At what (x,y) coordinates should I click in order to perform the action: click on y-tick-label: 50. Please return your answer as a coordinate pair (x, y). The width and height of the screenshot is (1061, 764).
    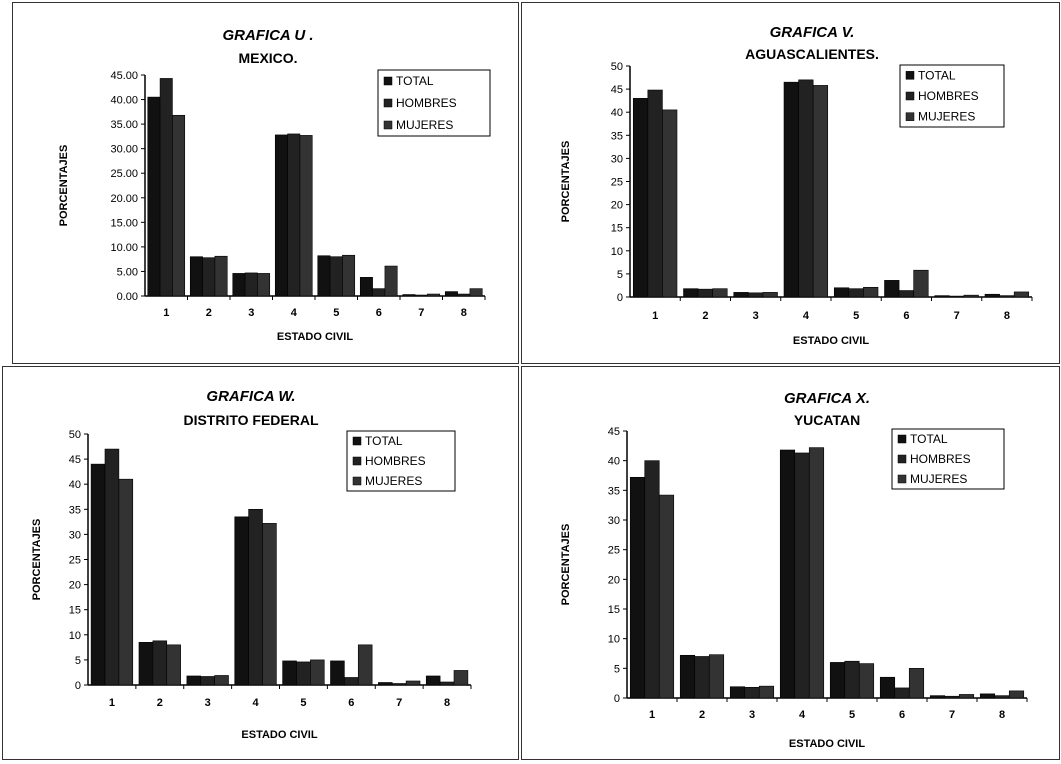
    Looking at the image, I should click on (75, 435).